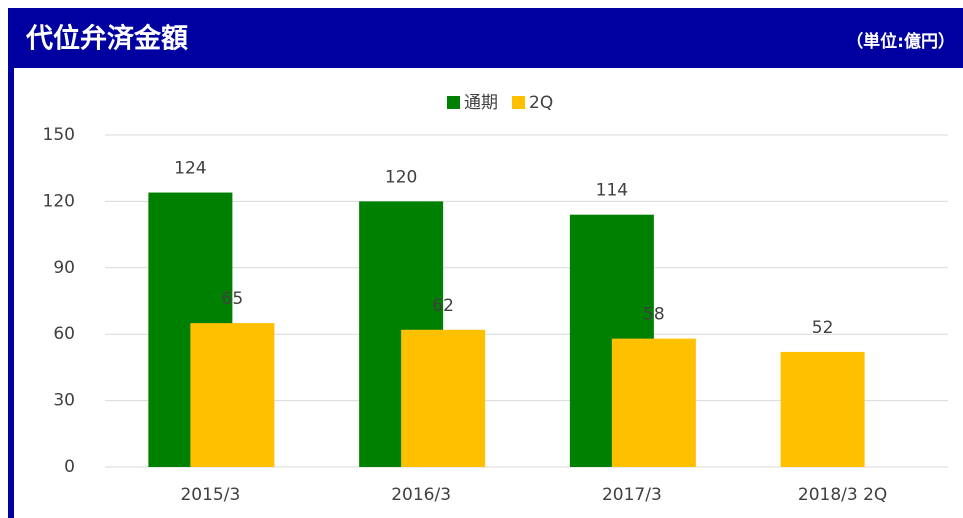 The width and height of the screenshot is (963, 518). Describe the element at coordinates (210, 495) in the screenshot. I see `x-tick-label: 2015/3` at that location.